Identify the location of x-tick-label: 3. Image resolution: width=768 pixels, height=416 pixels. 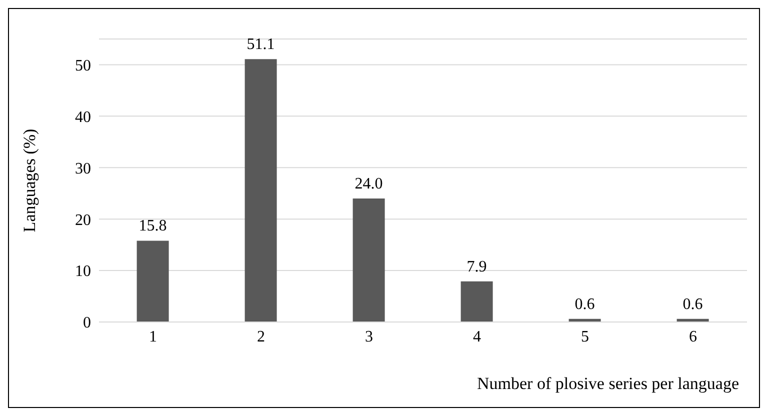
(369, 337).